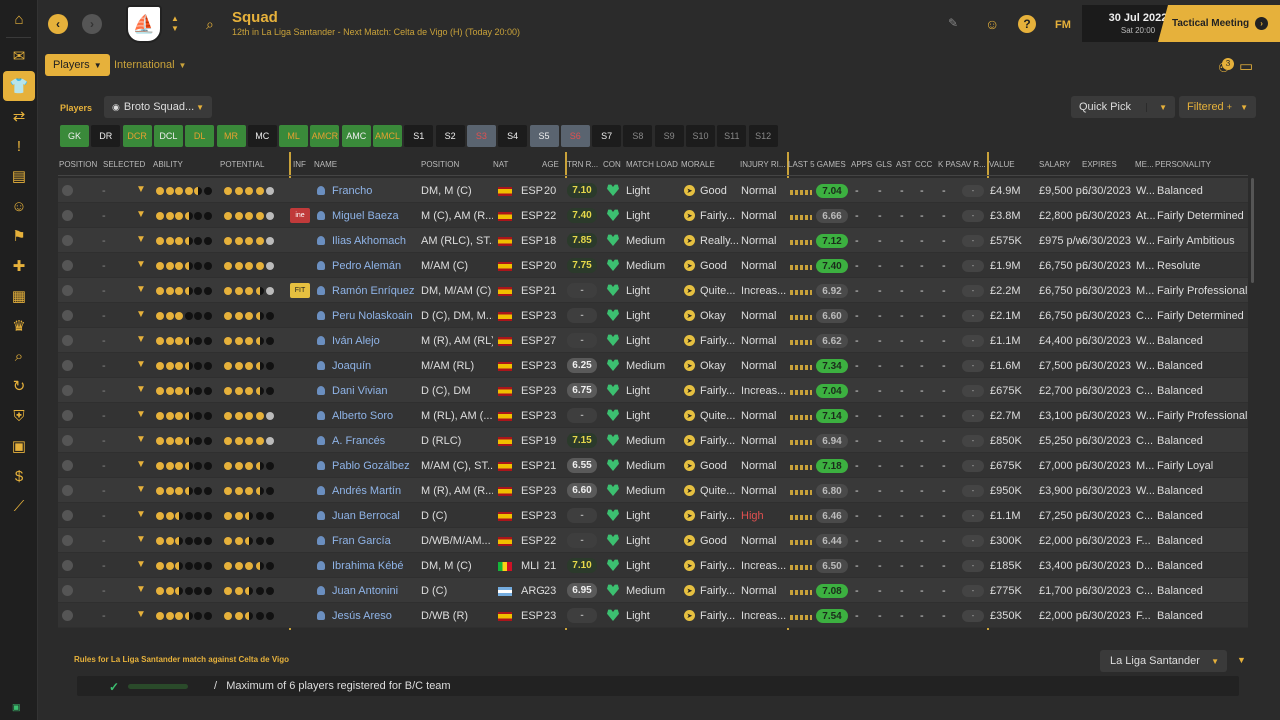 This screenshot has width=1280, height=720. Describe the element at coordinates (19, 116) in the screenshot. I see `transfers-icon: ⇄` at that location.